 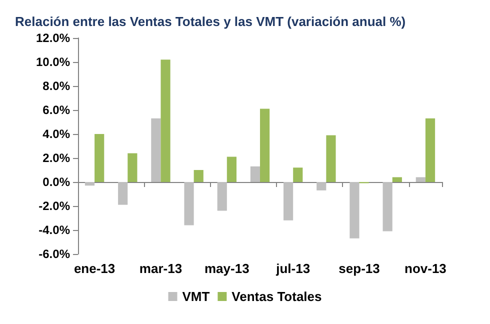 What do you see at coordinates (95, 268) in the screenshot?
I see `x-tick-label: ene-13` at bounding box center [95, 268].